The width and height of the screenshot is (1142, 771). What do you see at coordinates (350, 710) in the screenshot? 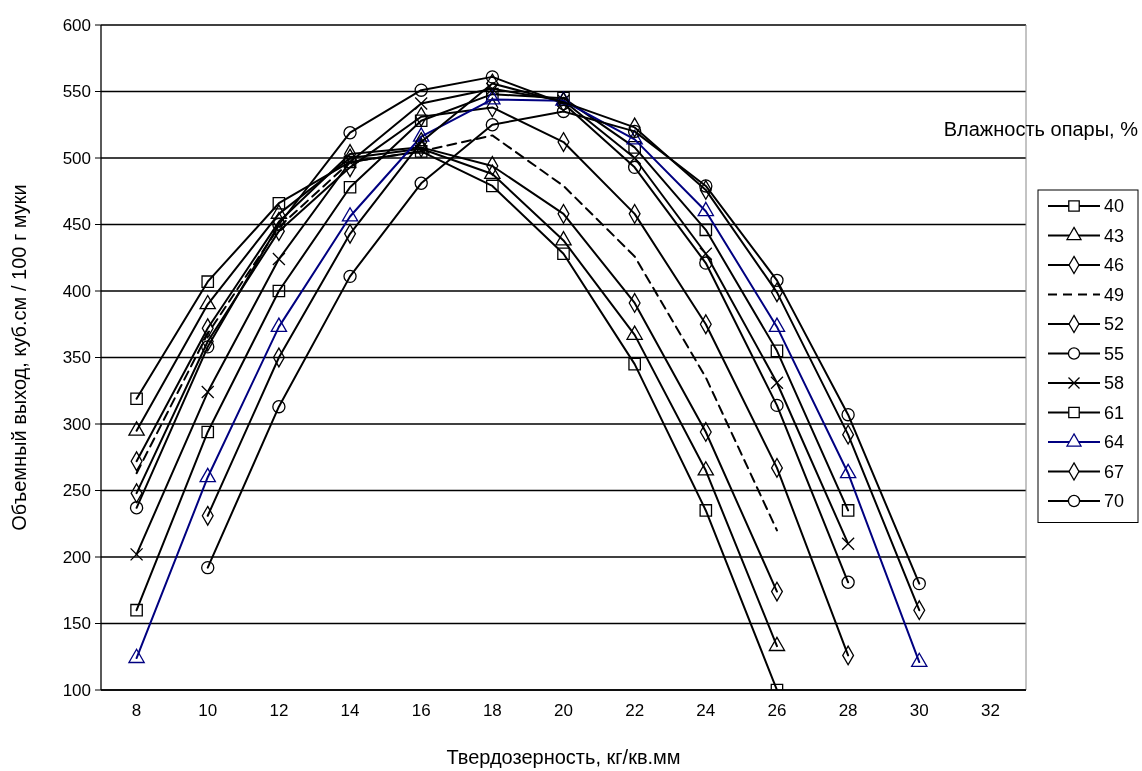
I see `x-tick-label: 14` at bounding box center [350, 710].